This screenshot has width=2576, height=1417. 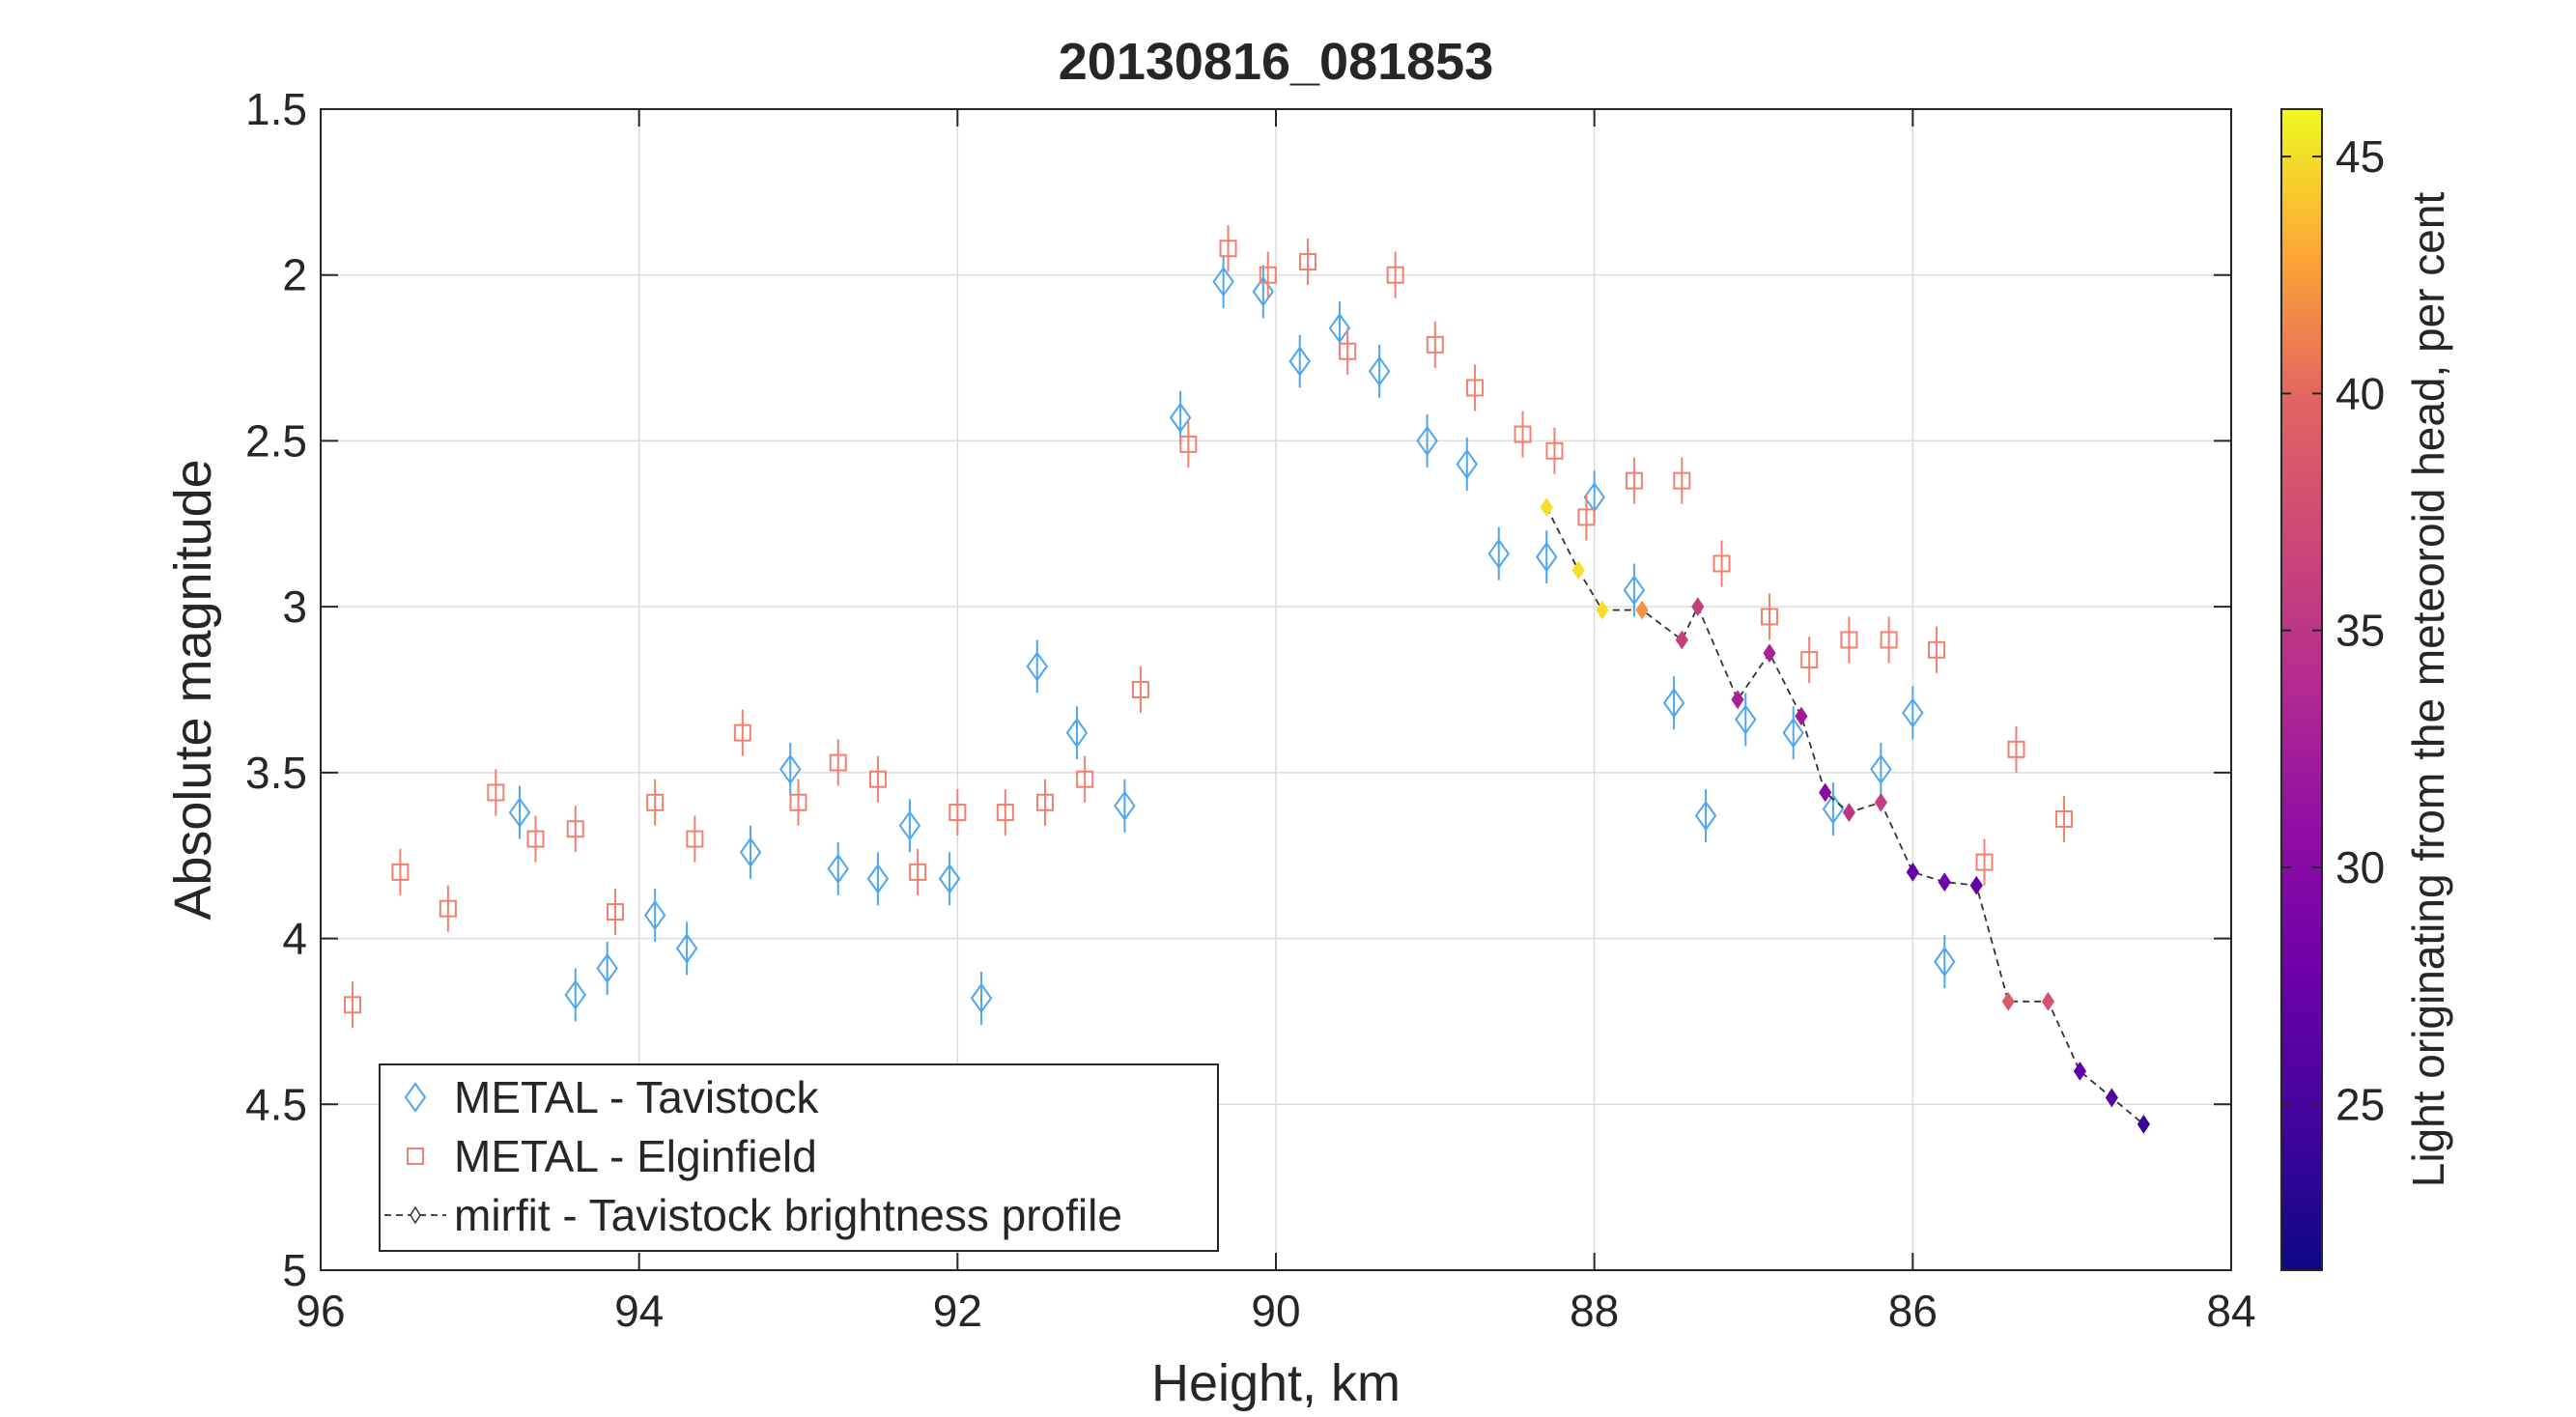 I want to click on x-tick-label: 84, so click(x=2230, y=1311).